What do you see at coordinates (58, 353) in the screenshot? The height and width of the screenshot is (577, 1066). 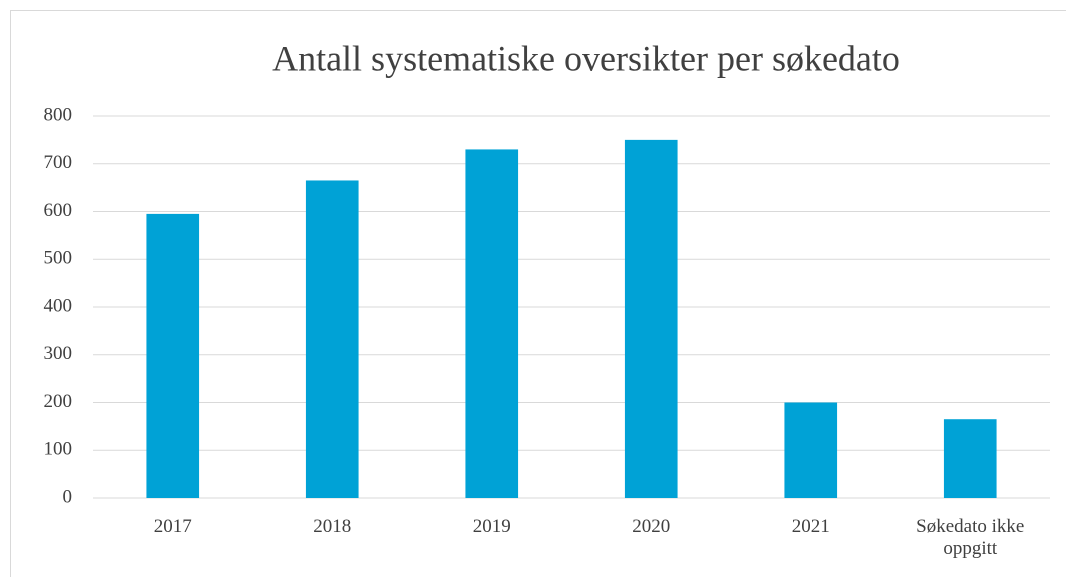 I see `y-tick-label: 300` at bounding box center [58, 353].